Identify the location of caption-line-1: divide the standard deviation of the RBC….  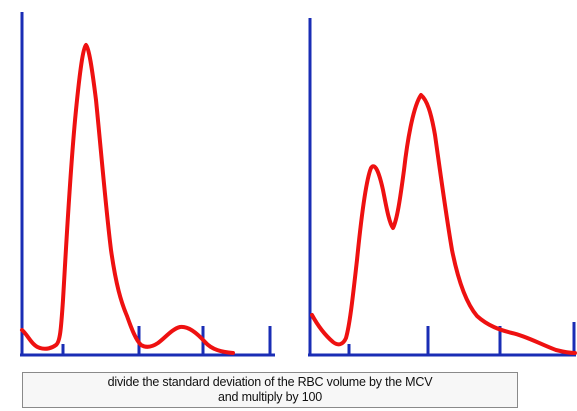
(270, 382).